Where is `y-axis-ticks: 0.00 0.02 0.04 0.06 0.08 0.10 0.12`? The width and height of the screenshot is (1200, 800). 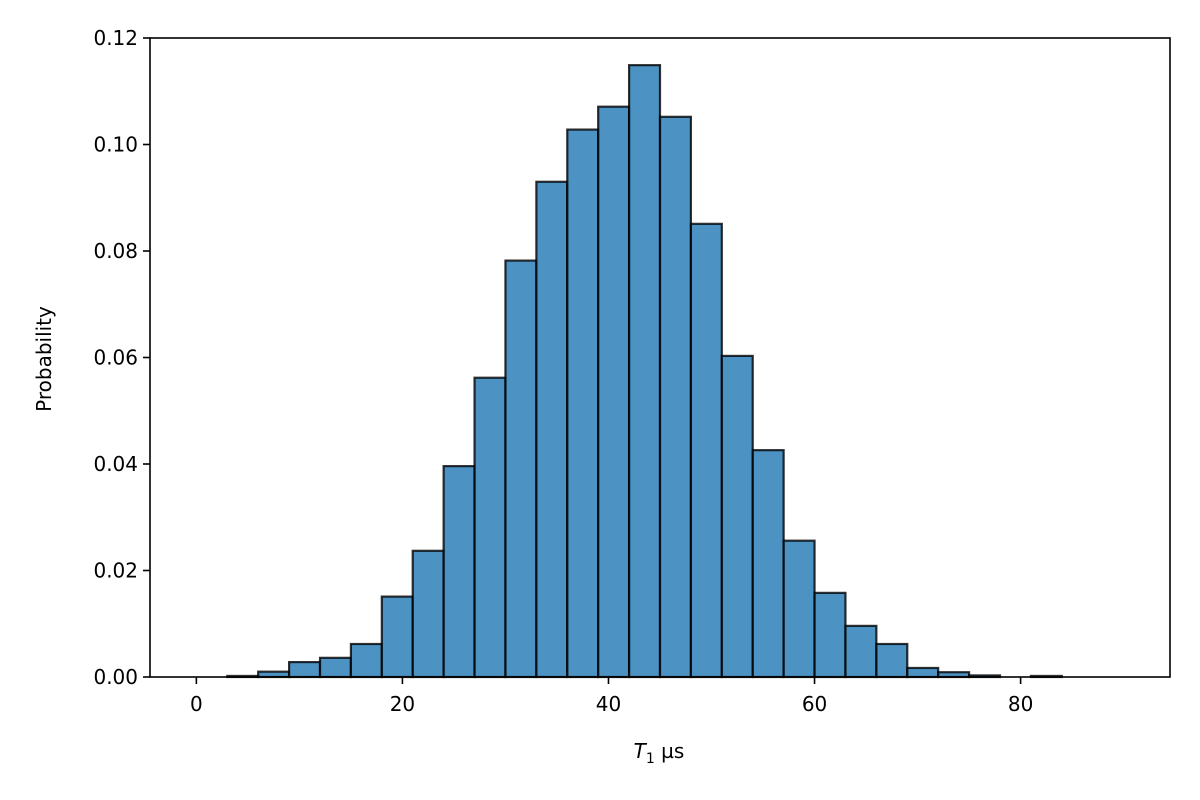 y-axis-ticks: 0.00 0.02 0.04 0.06 0.08 0.10 0.12 is located at coordinates (121, 357).